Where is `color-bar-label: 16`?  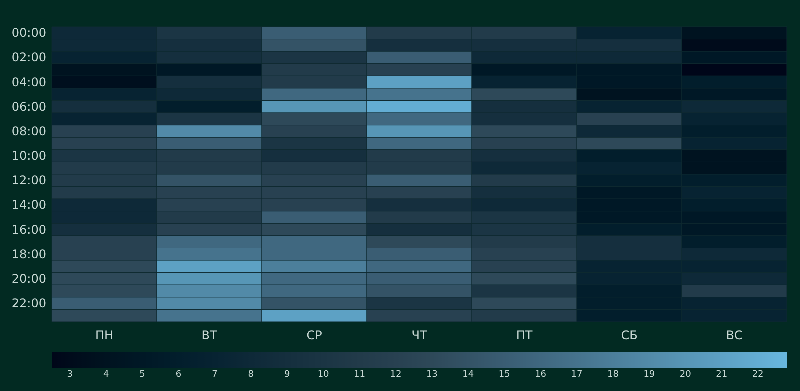 color-bar-label: 16 is located at coordinates (541, 375).